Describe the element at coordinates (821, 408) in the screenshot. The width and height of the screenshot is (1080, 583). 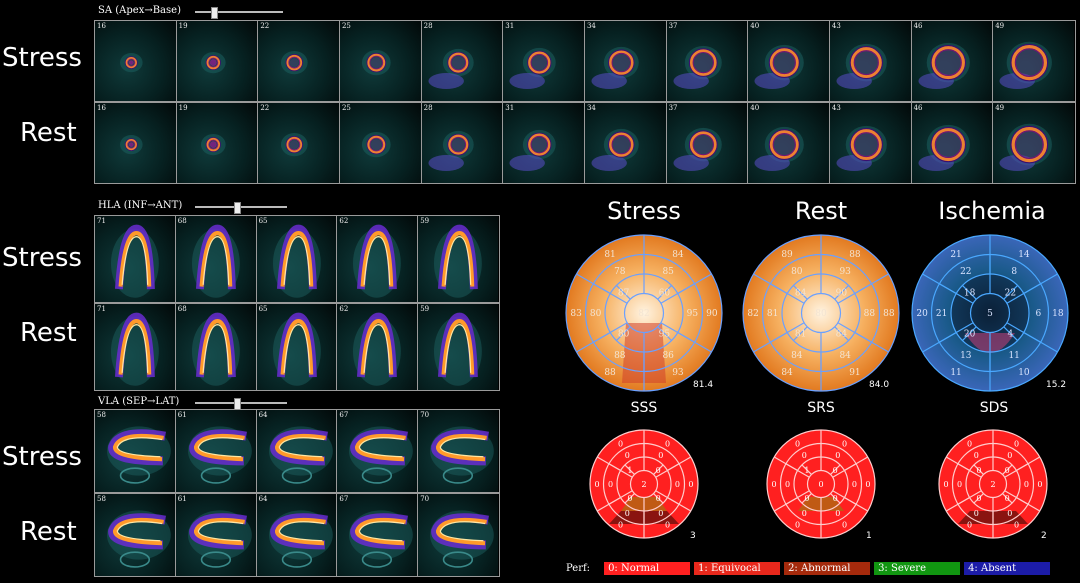
I see `srs-title: SRS` at that location.